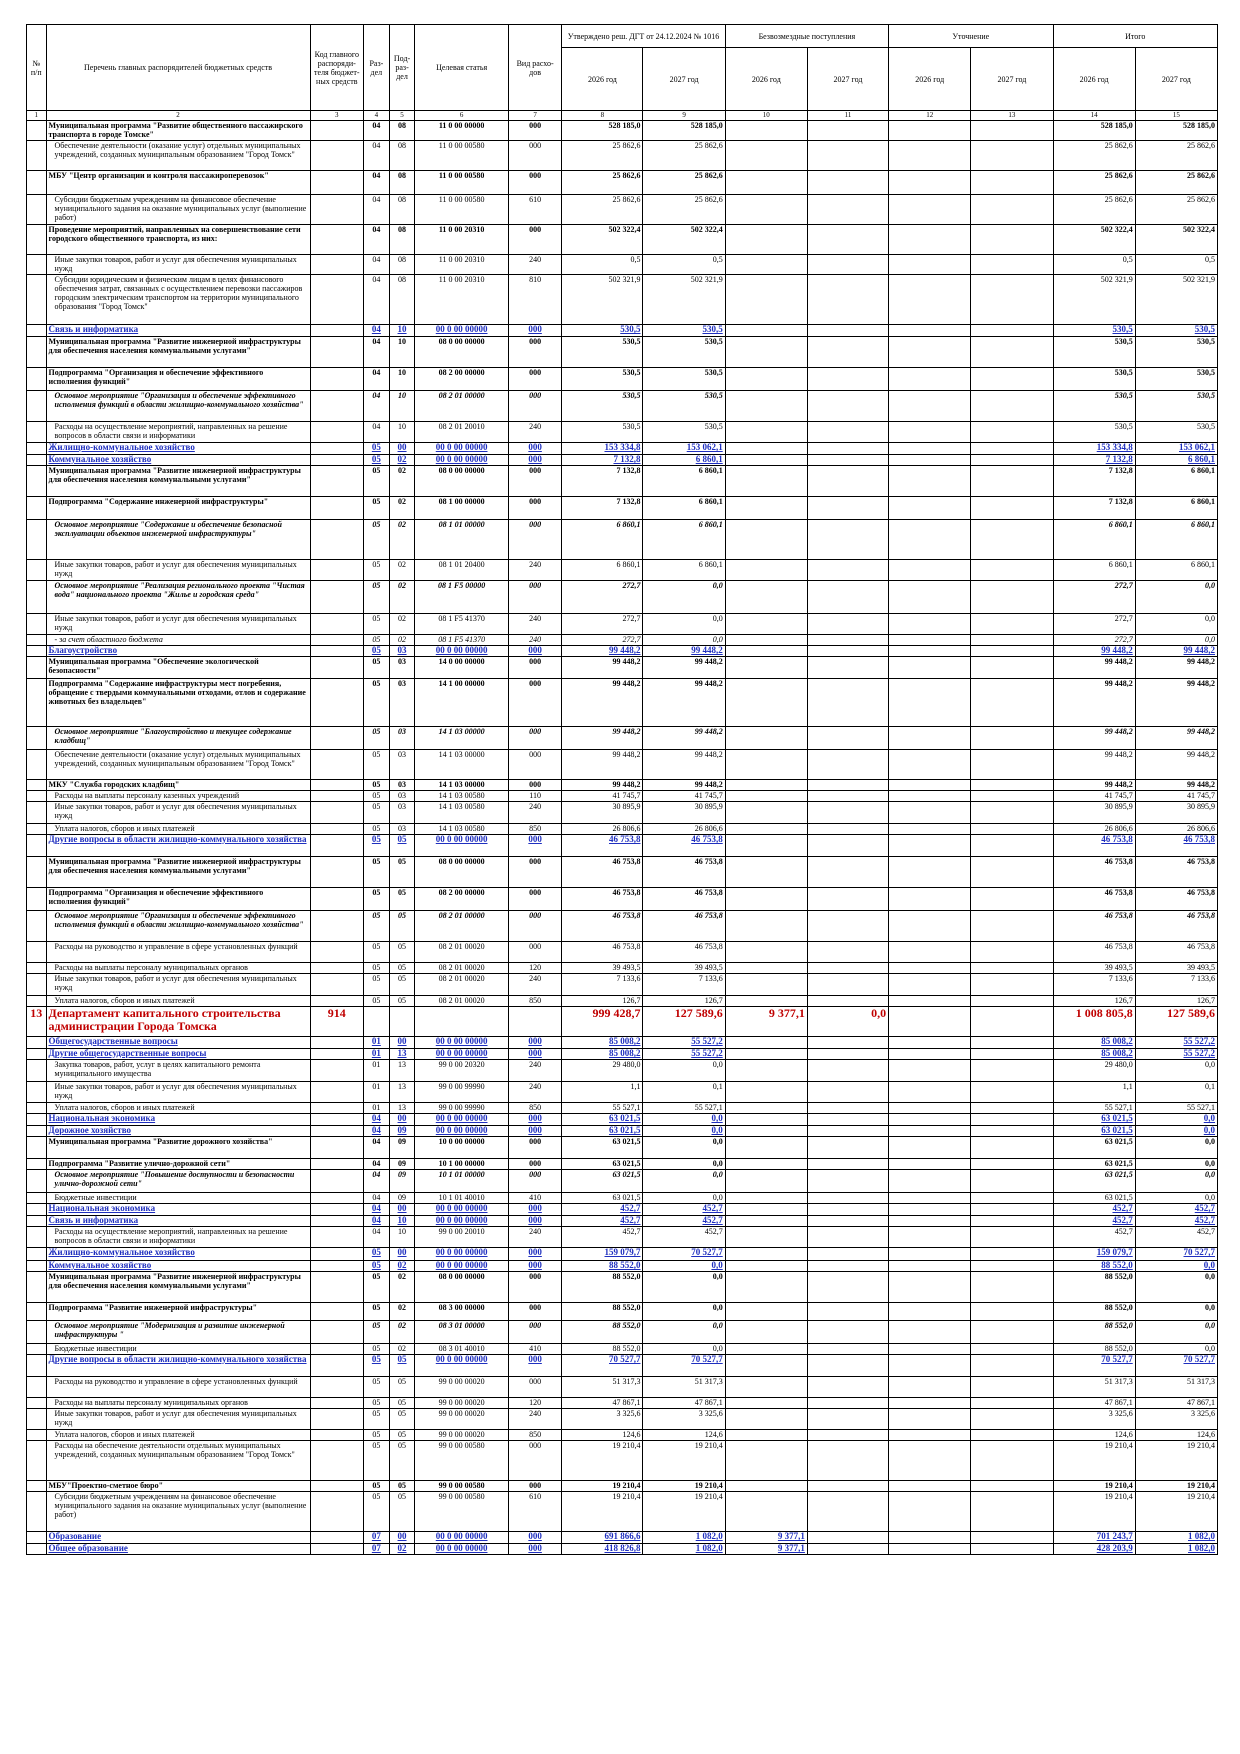 This screenshot has width=1240, height=1754. Describe the element at coordinates (461, 539) in the screenshot. I see `cell-target-article: 08 1 01 00000` at that location.